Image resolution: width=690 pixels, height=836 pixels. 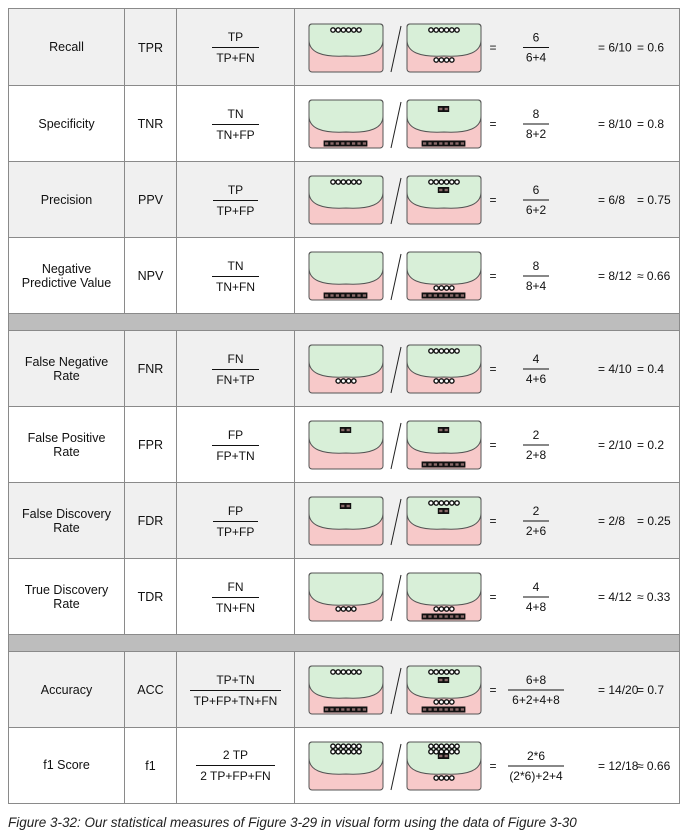 I want to click on value-denominator: 6+4, so click(x=536, y=58).